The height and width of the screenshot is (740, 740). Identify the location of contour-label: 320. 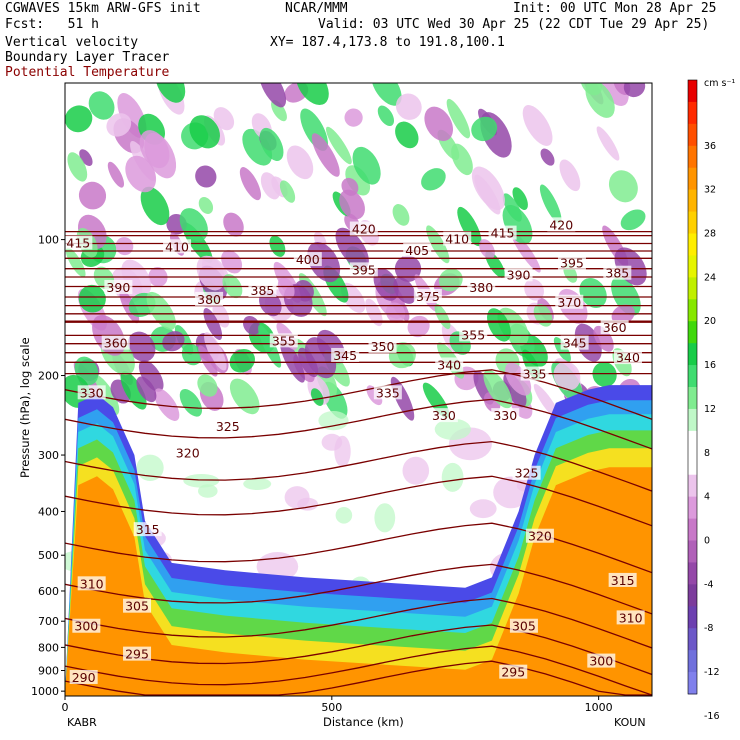
(540, 536).